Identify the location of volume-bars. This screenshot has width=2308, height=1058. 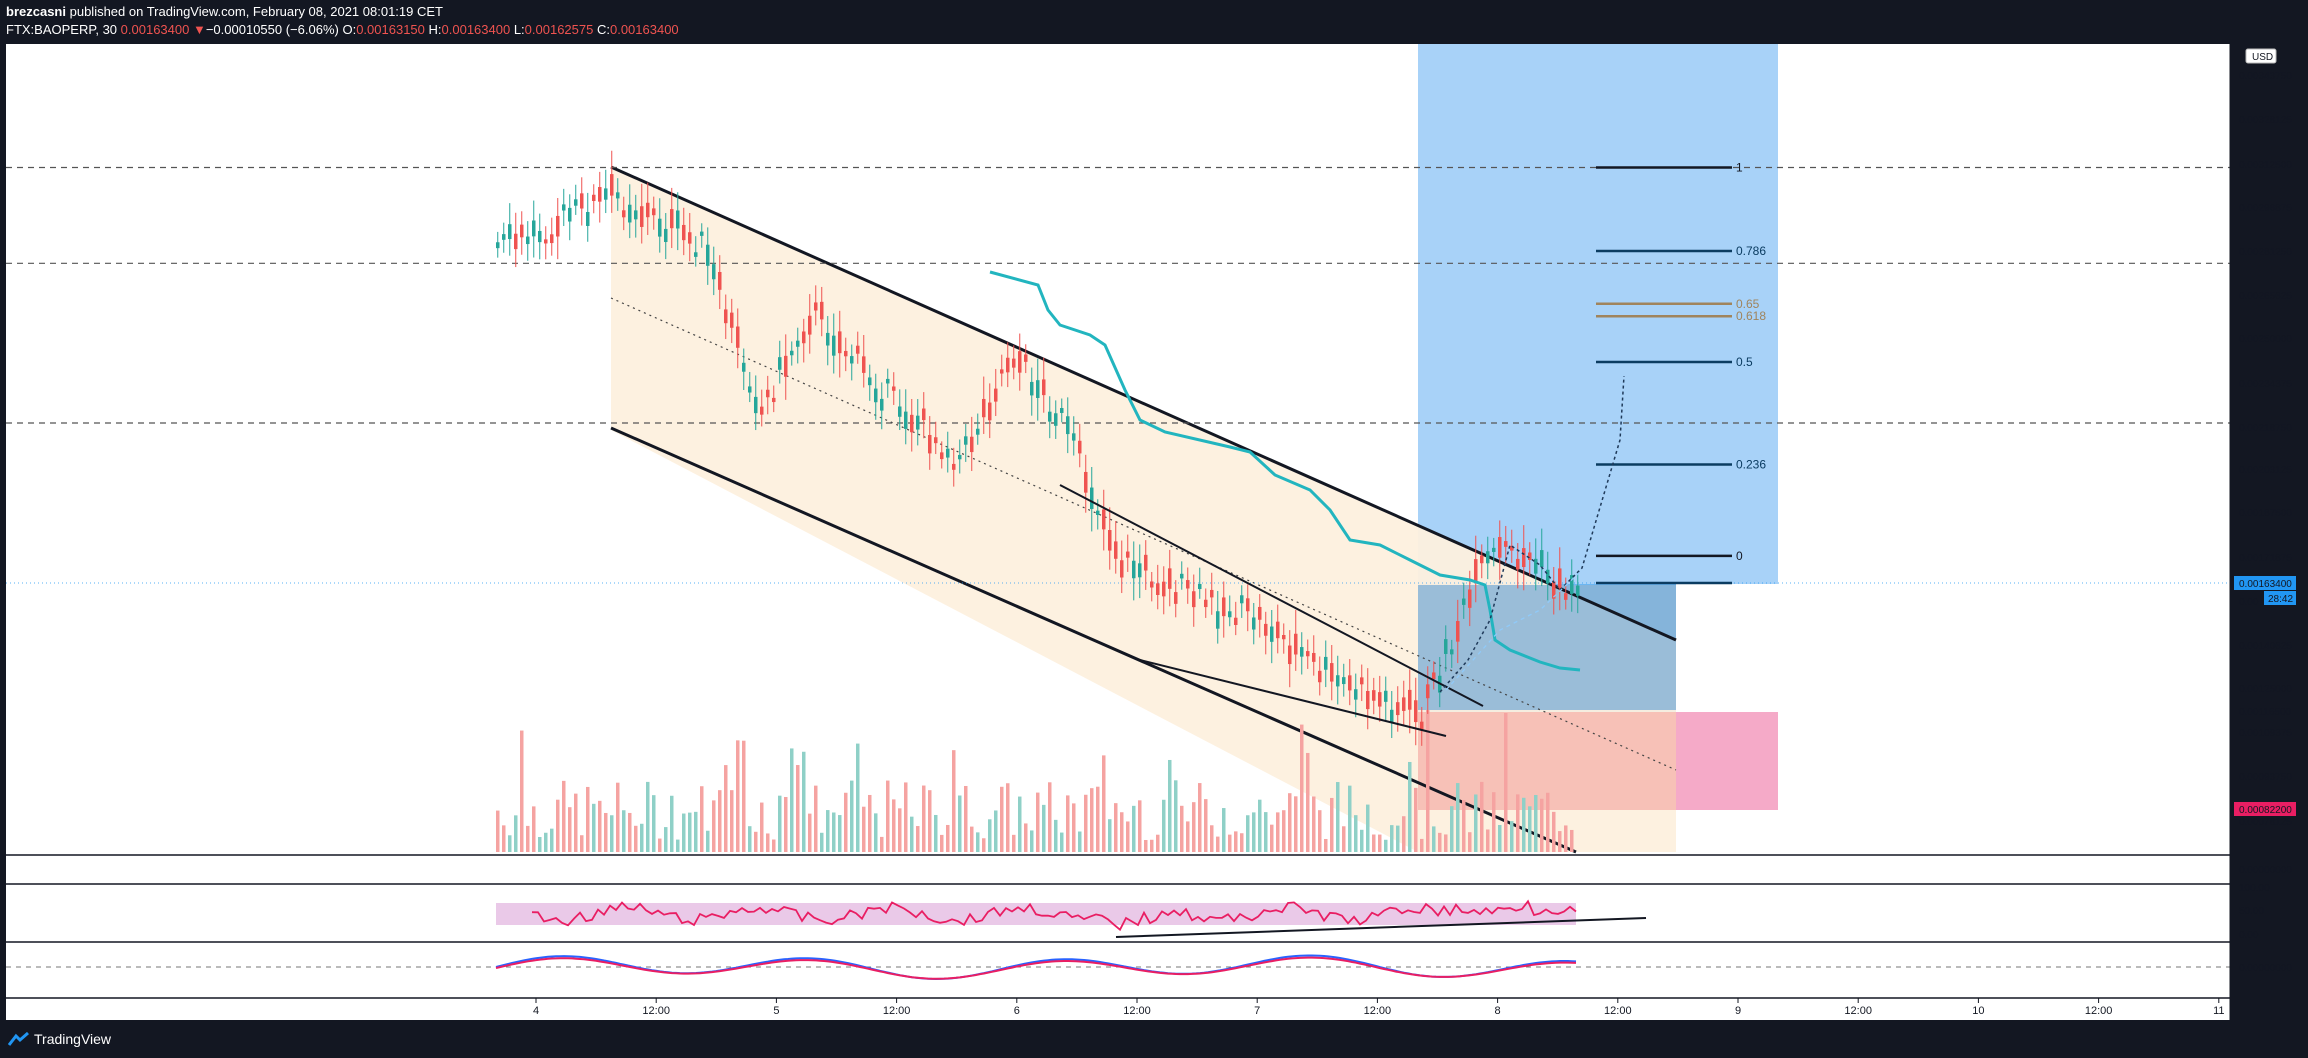
(1035, 781).